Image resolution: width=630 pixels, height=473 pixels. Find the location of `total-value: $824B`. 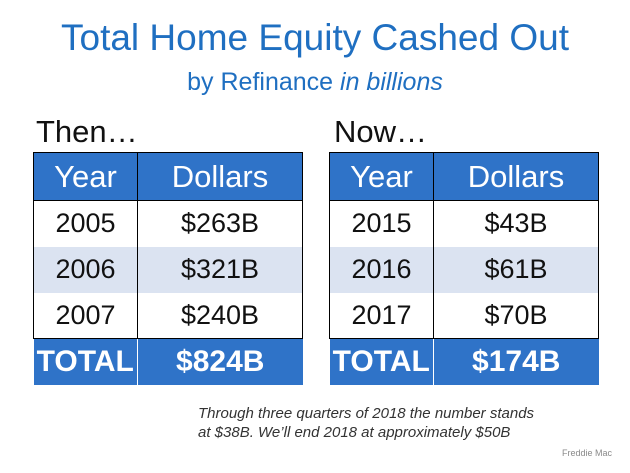

total-value: $824B is located at coordinates (220, 361).